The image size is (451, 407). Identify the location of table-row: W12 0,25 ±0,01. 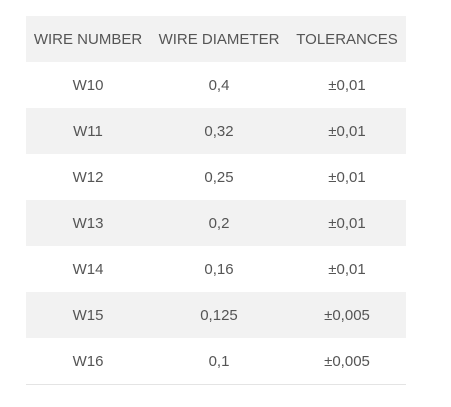
(216, 177).